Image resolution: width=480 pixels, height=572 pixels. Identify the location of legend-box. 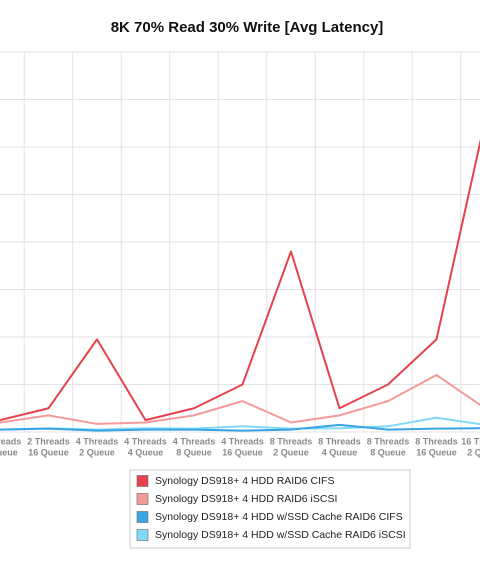
(270, 509).